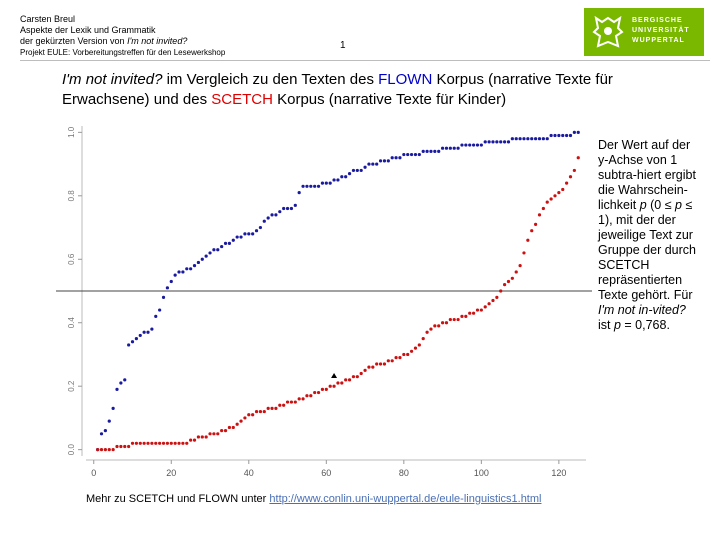 Image resolution: width=720 pixels, height=540 pixels. Describe the element at coordinates (270, 79) in the screenshot. I see `title-text-1: im Vergleich zu den Texten des` at that location.